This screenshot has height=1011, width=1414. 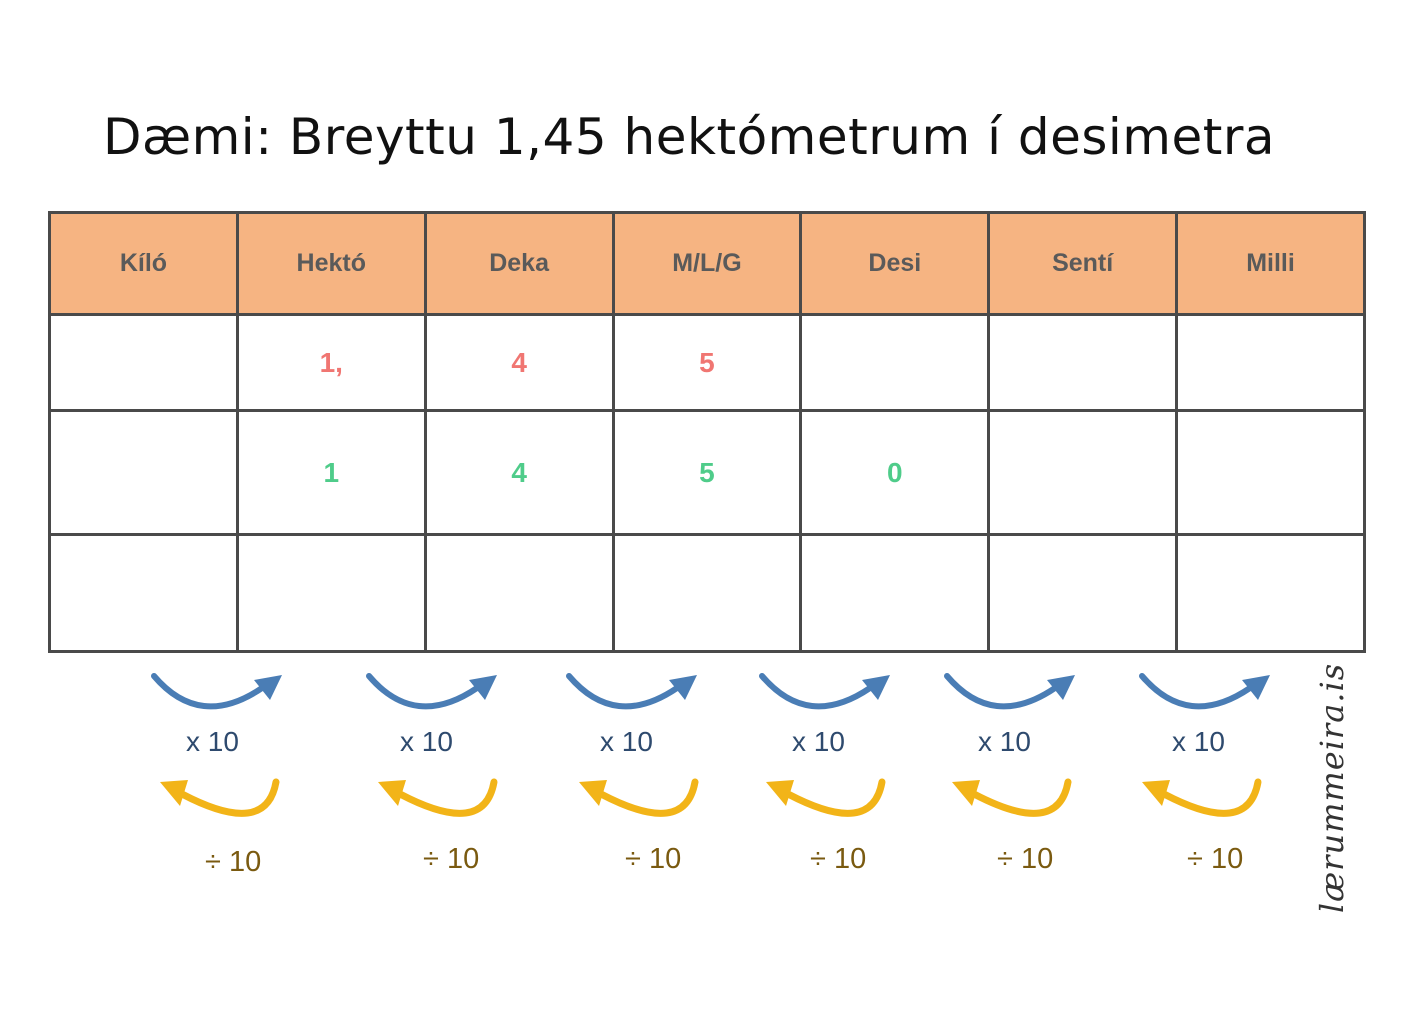 I want to click on header-cell-deka: Deka, so click(x=519, y=263).